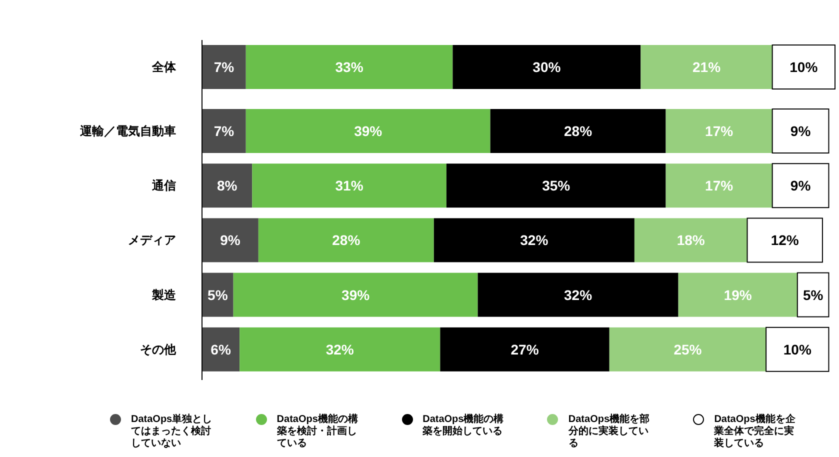  What do you see at coordinates (152, 240) in the screenshot?
I see `y-tick-label: メディア` at bounding box center [152, 240].